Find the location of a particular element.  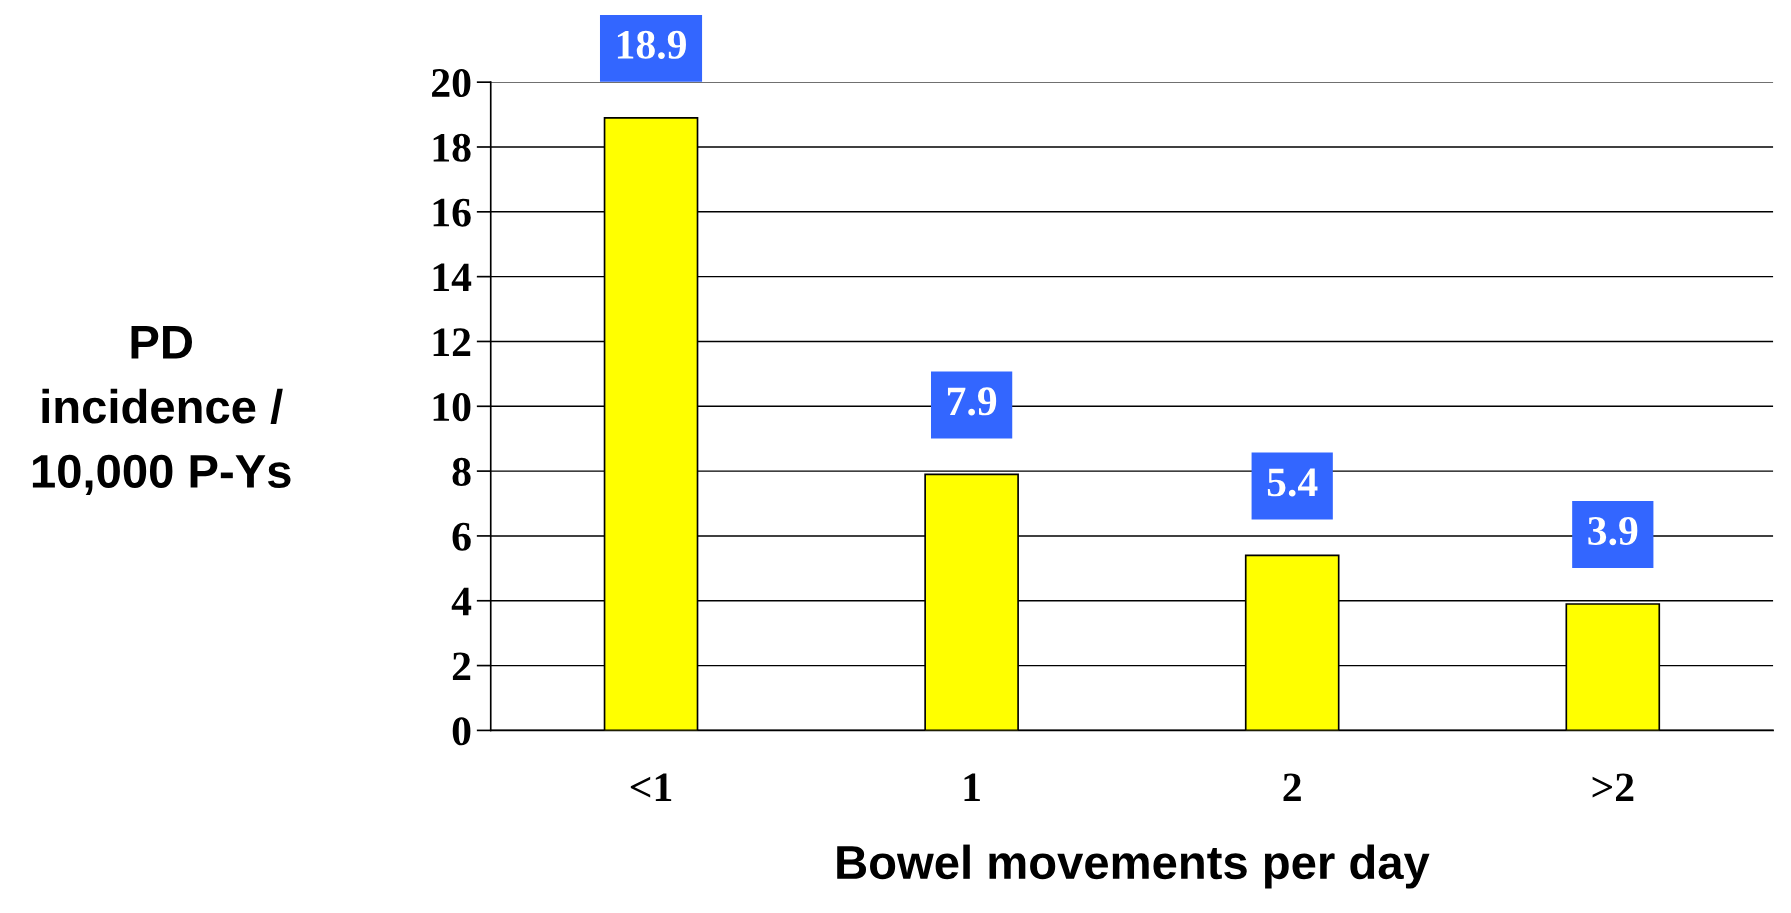

y-tick-label: 6 is located at coordinates (461, 536).